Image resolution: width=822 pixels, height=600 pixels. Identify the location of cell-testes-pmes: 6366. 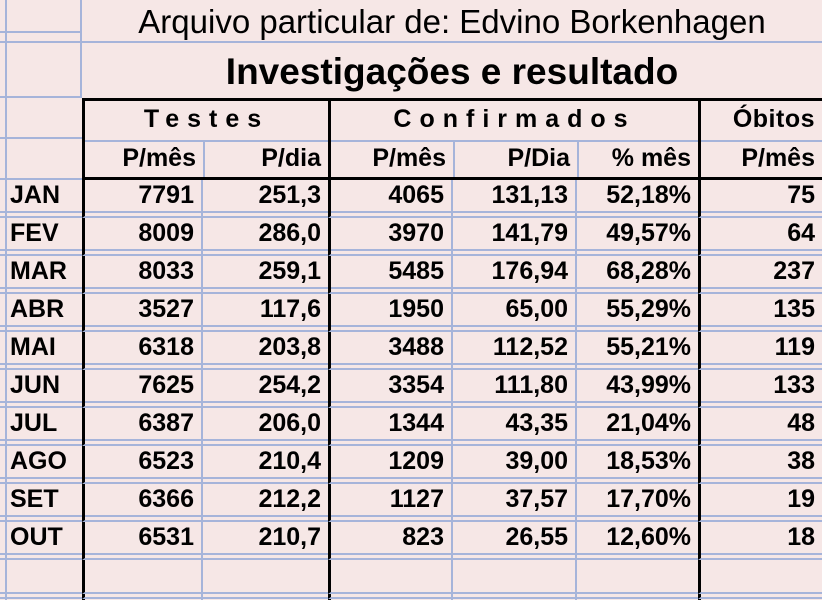
(142, 503).